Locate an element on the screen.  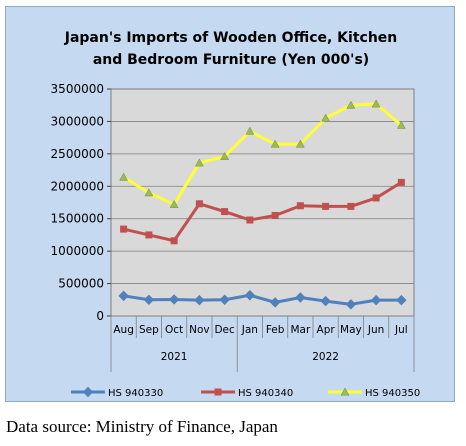
chart-title-line-2: and Bedroom Furniture (Yen 000's) is located at coordinates (231, 60).